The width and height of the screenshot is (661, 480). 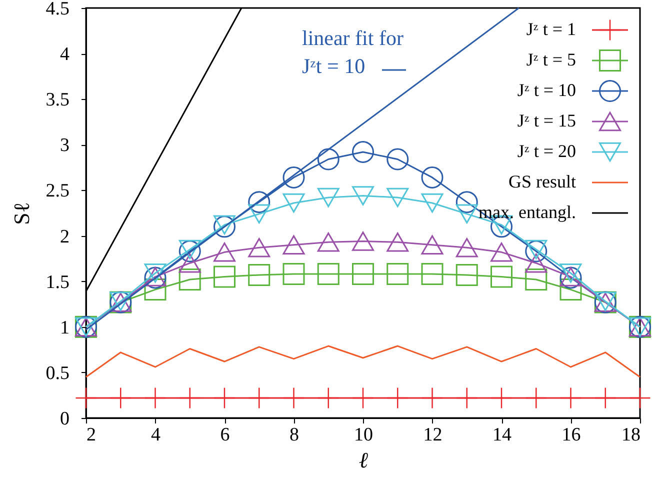 What do you see at coordinates (65, 327) in the screenshot?
I see `y-tick-label: 1` at bounding box center [65, 327].